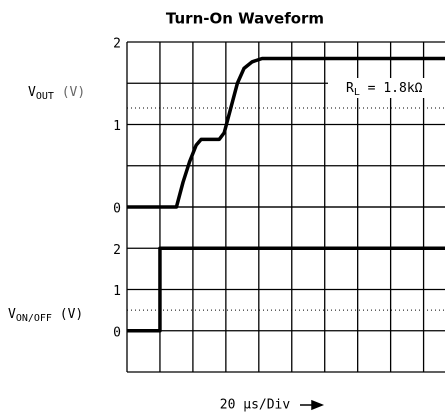 This screenshot has width=445, height=417. I want to click on series-line, so click(286, 289).